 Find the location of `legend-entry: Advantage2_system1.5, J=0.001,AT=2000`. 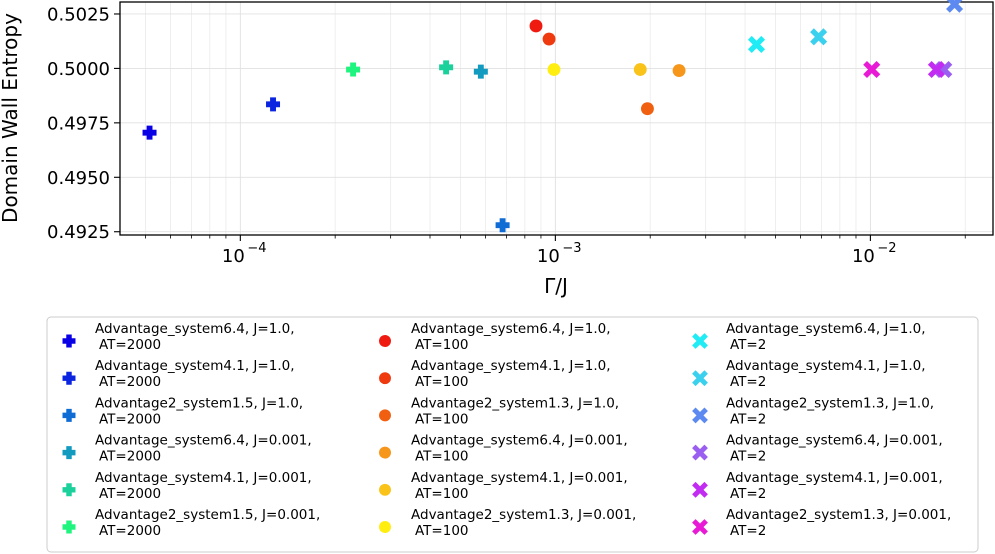

legend-entry: Advantage2_system1.5, J=0.001,AT=2000 is located at coordinates (191, 523).